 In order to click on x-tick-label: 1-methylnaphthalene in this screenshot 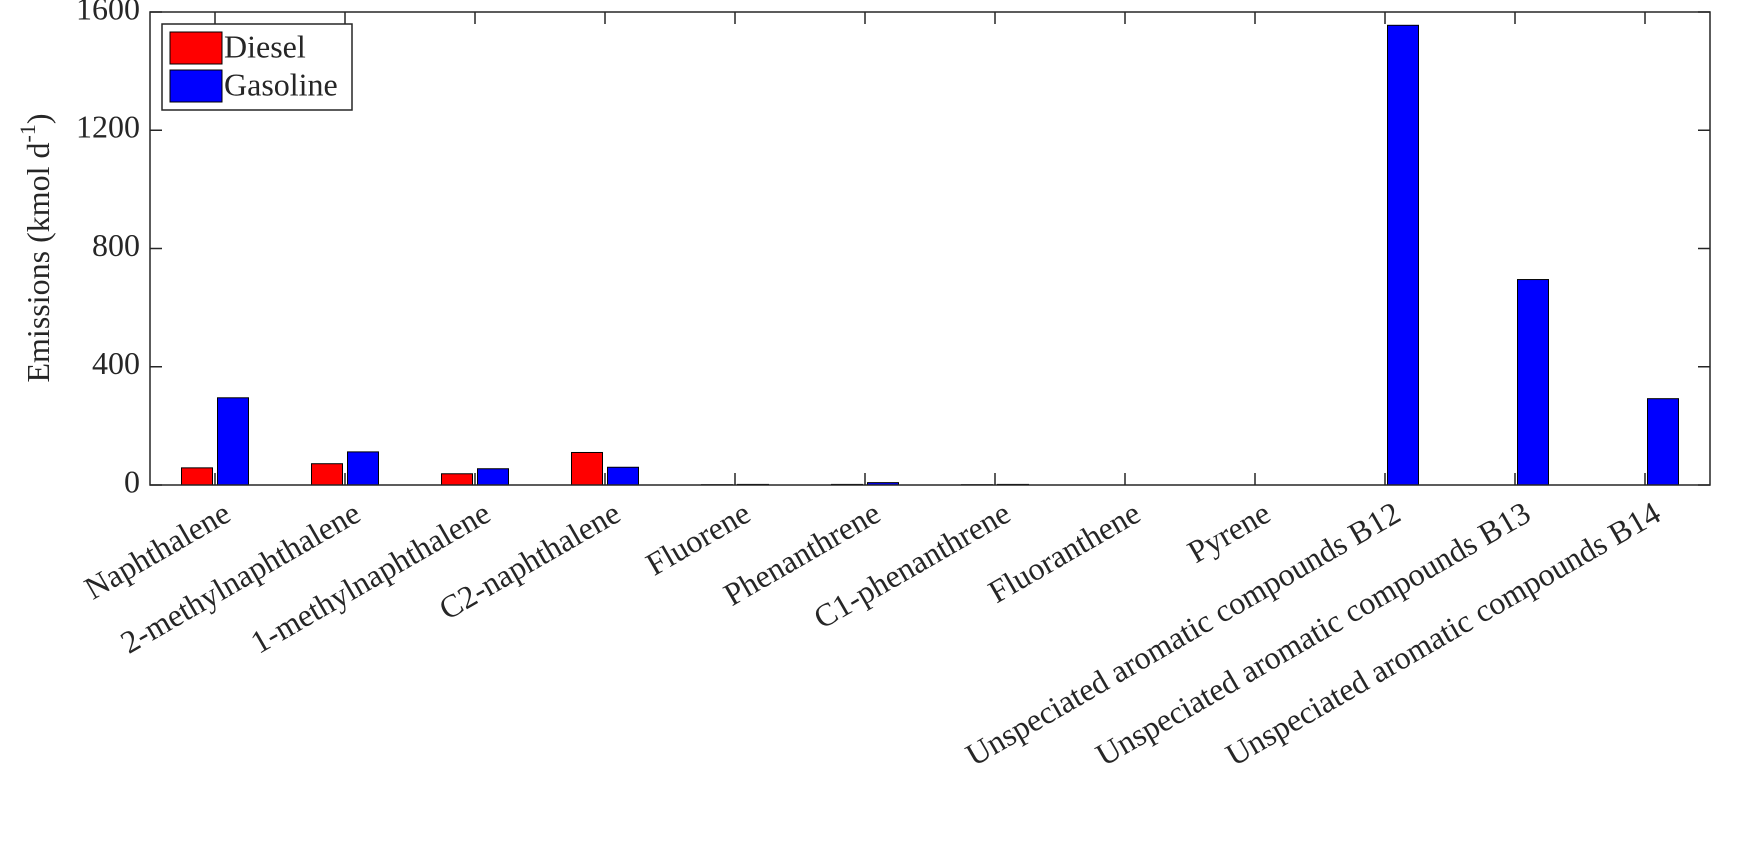, I will do `click(370, 577)`.